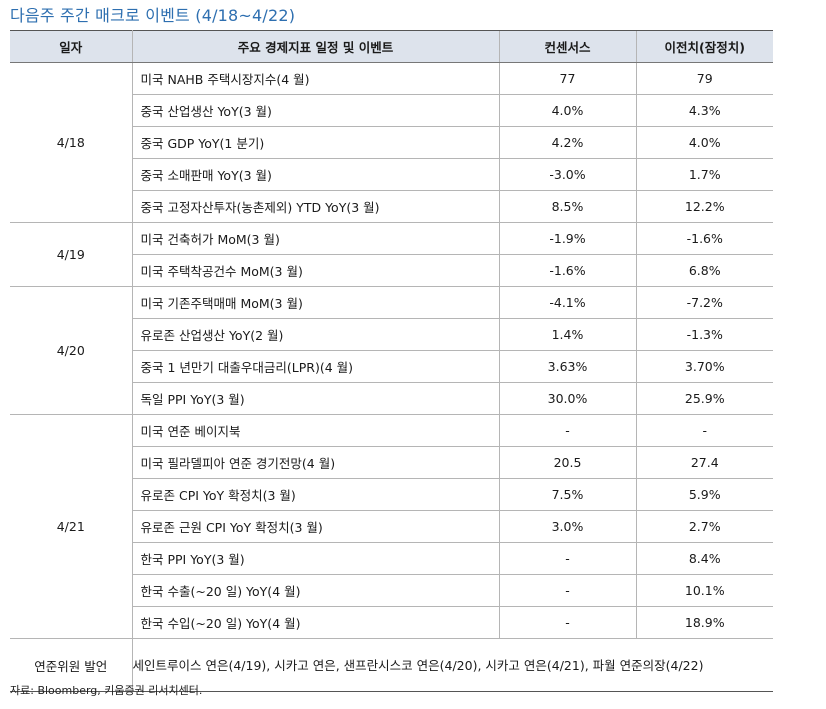 This screenshot has width=826, height=709. I want to click on event-cell: 미국 필라델피아 연준 경기전망(4 월), so click(315, 462).